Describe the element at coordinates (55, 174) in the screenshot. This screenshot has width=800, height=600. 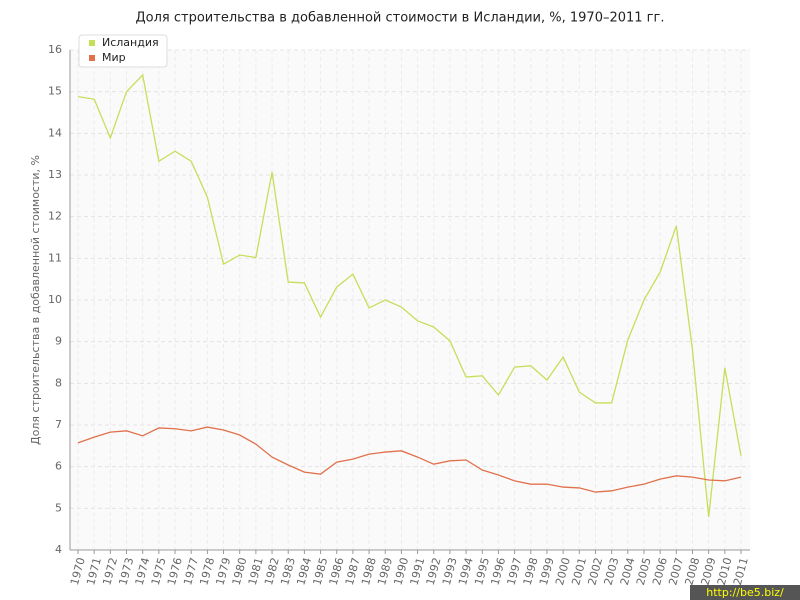
I see `y-tick-label: 13` at that location.